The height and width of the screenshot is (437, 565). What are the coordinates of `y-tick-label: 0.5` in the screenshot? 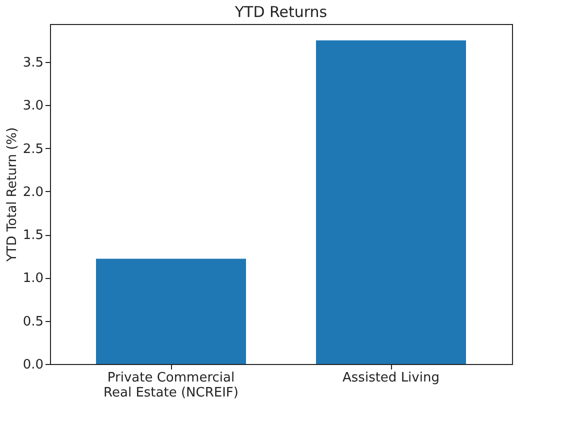 It's located at (33, 322).